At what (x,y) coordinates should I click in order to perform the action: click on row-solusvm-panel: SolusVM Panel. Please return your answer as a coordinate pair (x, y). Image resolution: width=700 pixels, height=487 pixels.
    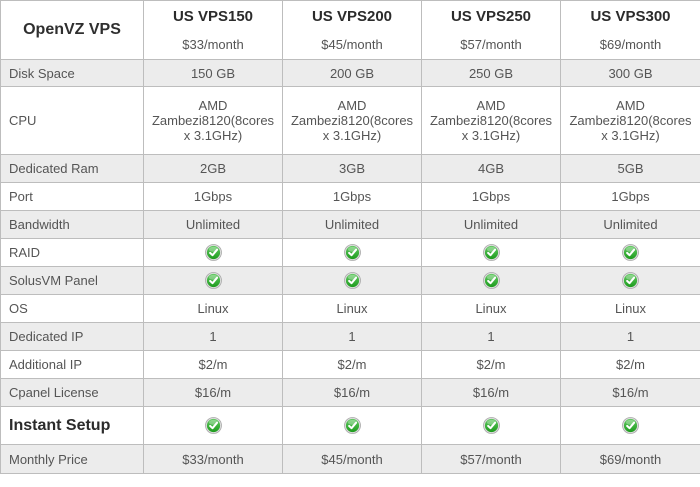
    Looking at the image, I should click on (350, 280).